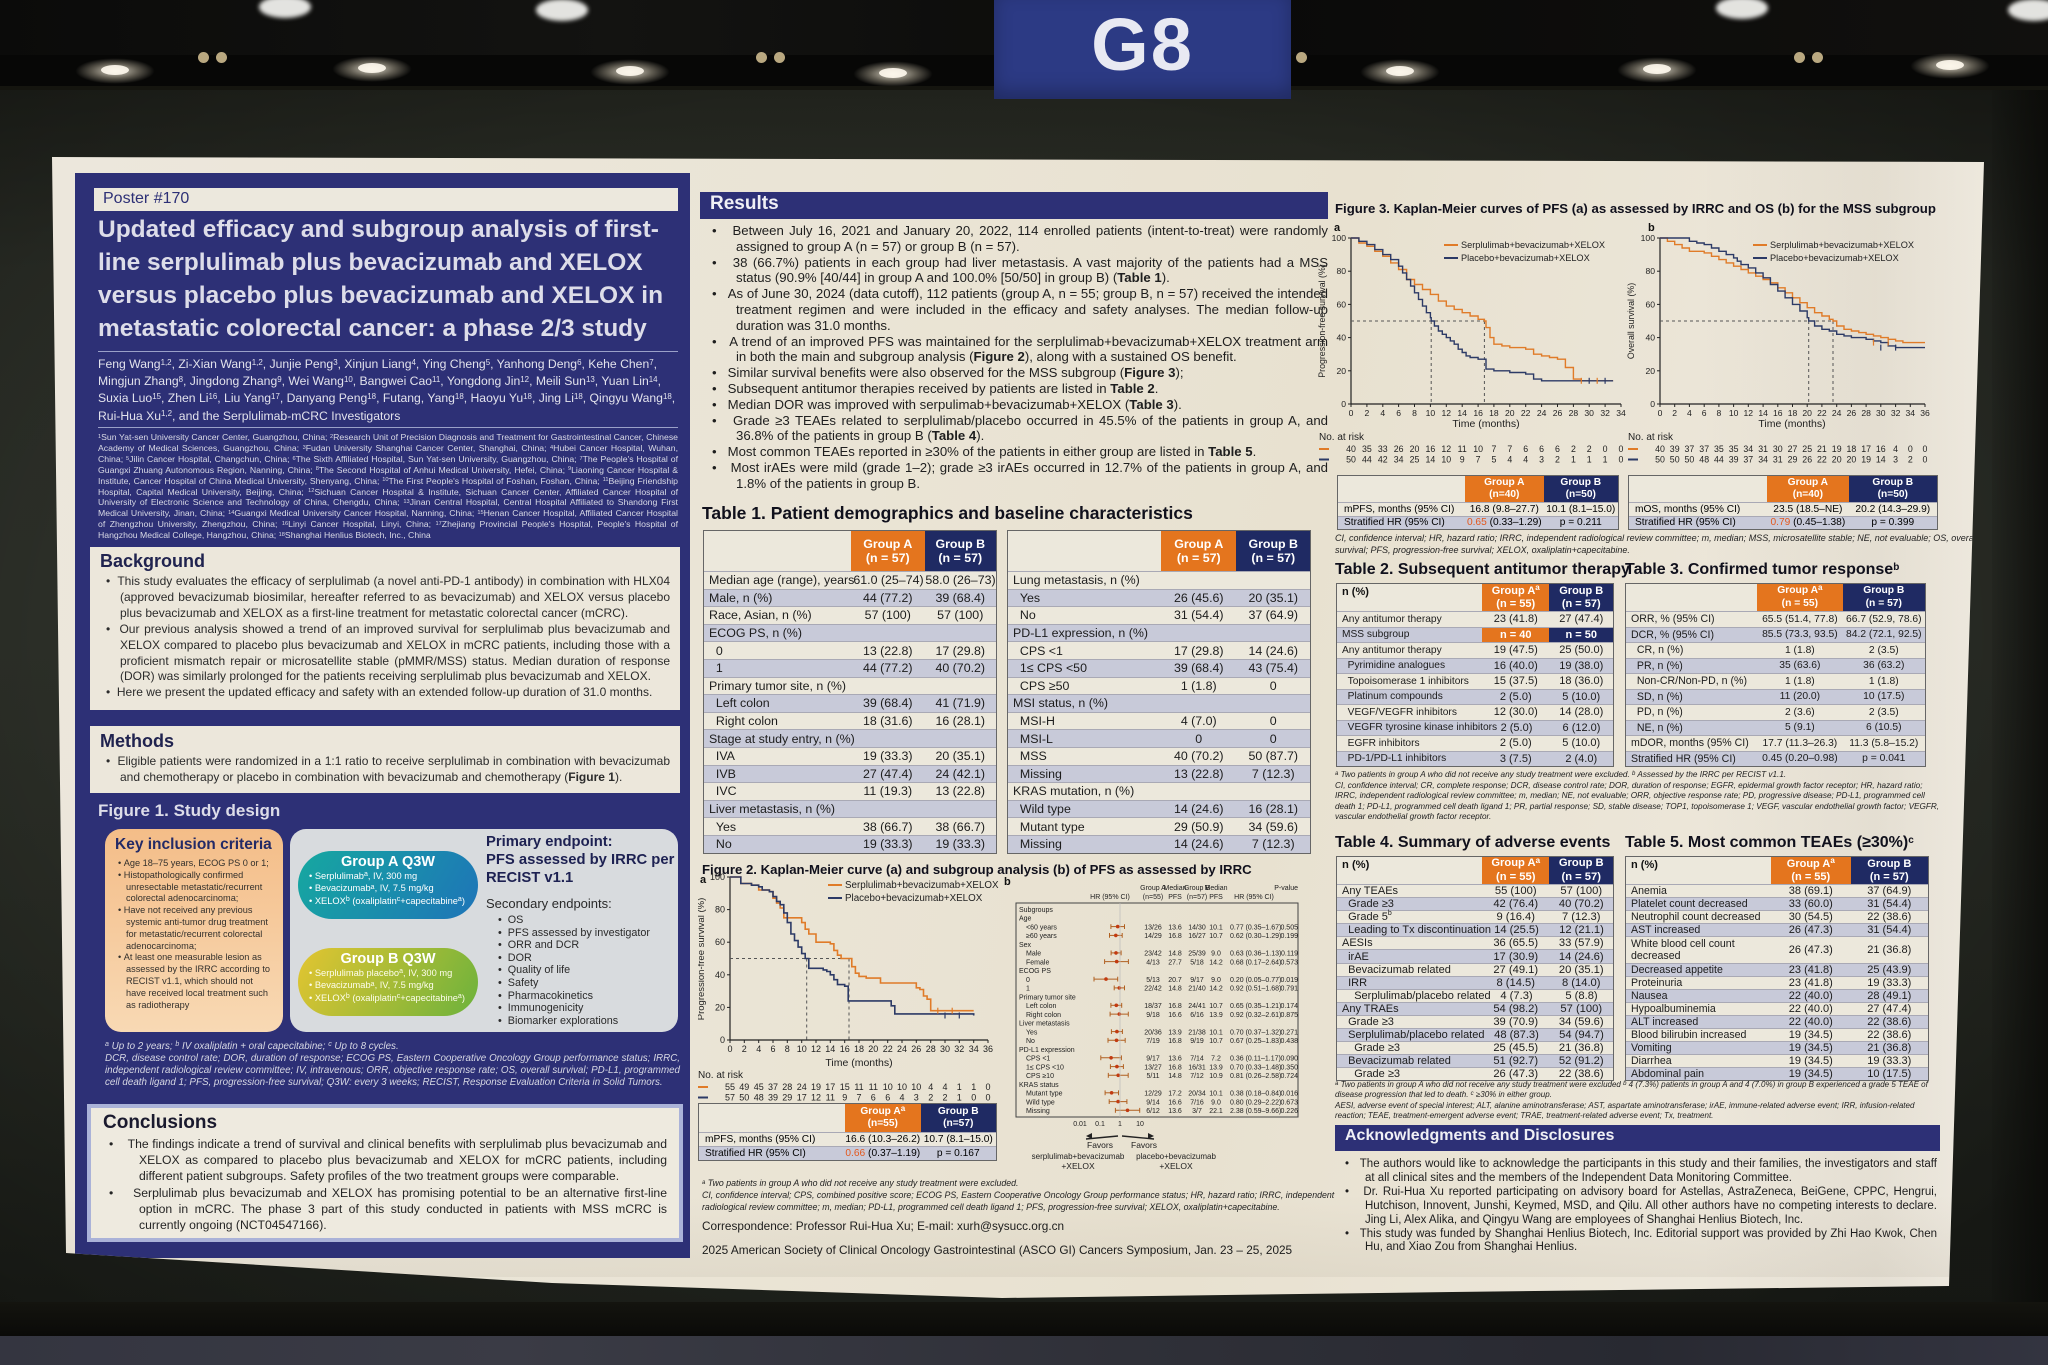 The width and height of the screenshot is (2048, 1365). Describe the element at coordinates (1197, 1041) in the screenshot. I see `svg-text: 9/19` at that location.